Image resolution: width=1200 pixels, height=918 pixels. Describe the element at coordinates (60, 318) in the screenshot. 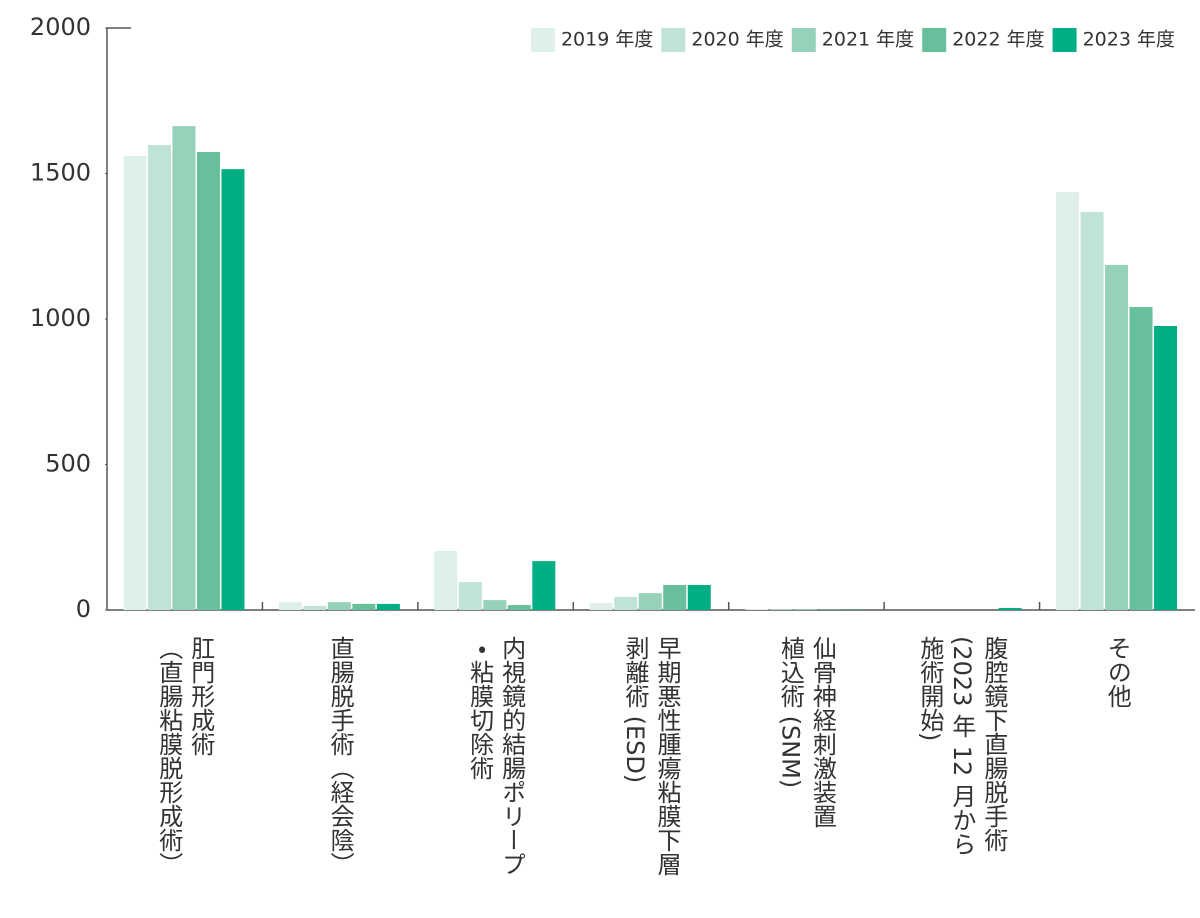

I see `y-tick-label: 1000` at that location.